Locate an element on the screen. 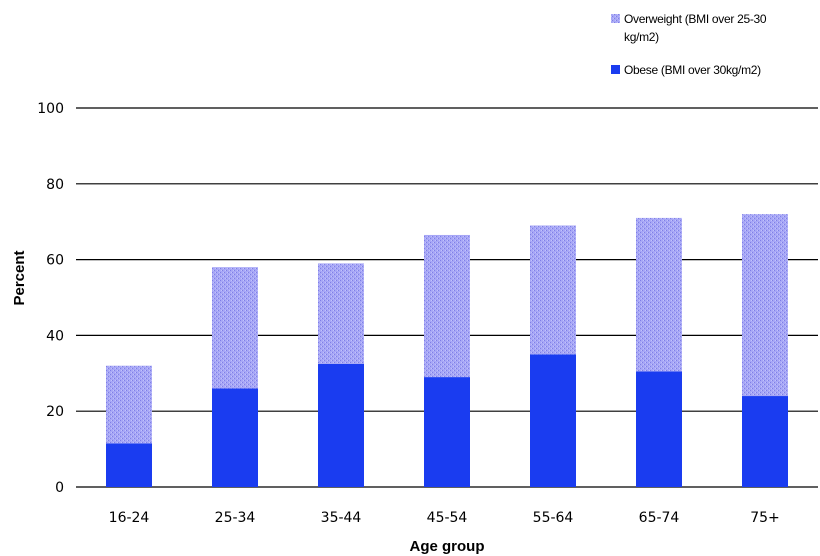 Image resolution: width=820 pixels, height=556 pixels. x-axis-title: Age group is located at coordinates (447, 546).